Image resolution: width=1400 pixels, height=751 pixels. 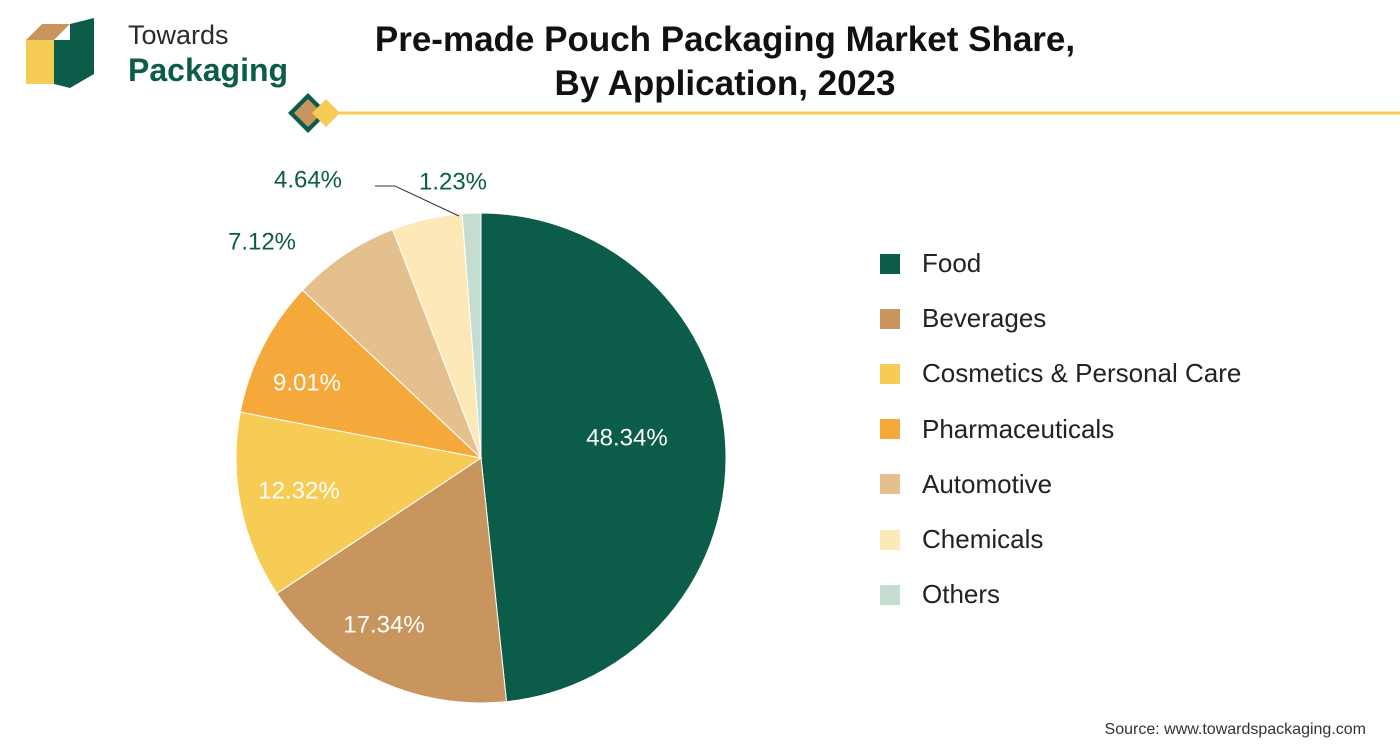 What do you see at coordinates (1130, 594) in the screenshot?
I see `legend-item-others: Others` at bounding box center [1130, 594].